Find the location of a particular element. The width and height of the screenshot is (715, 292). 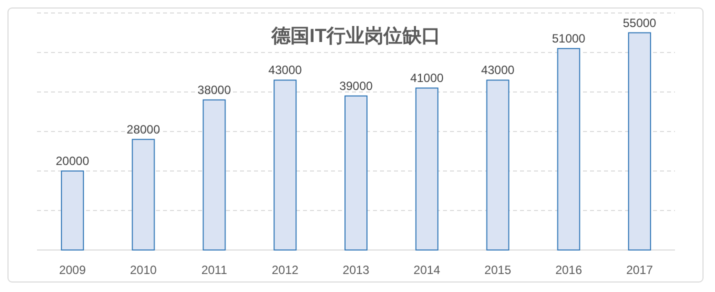

x-tick-label: 2009 is located at coordinates (72, 270).